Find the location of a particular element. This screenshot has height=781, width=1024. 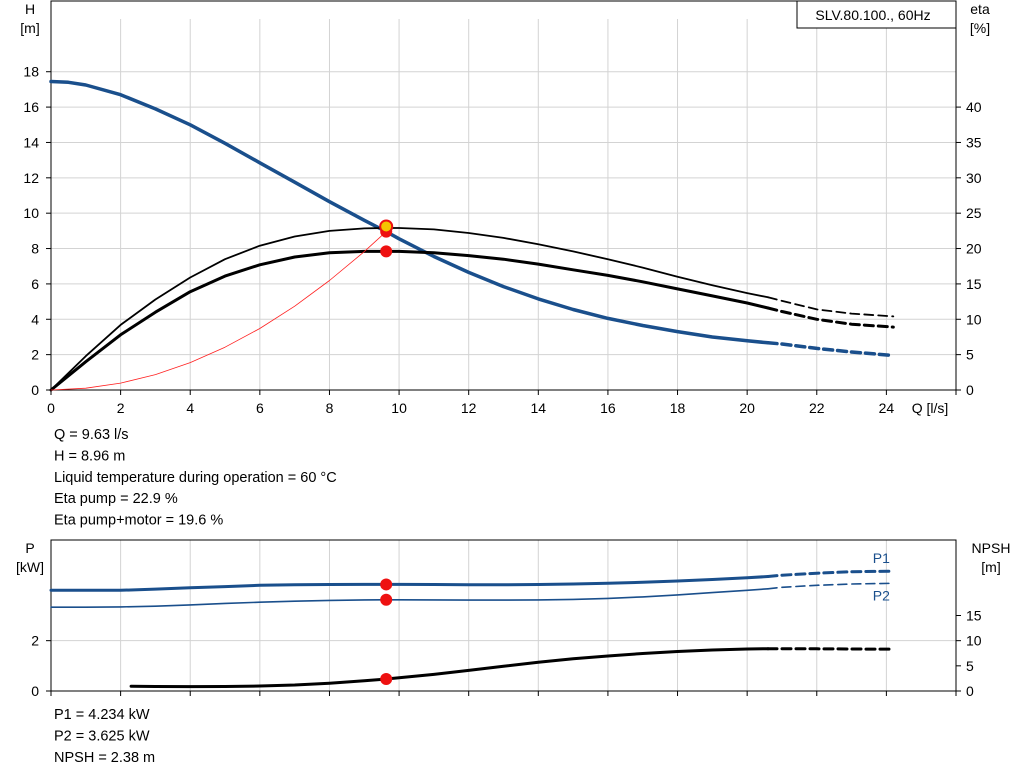

y-tick-label-right: 25 is located at coordinates (974, 213).